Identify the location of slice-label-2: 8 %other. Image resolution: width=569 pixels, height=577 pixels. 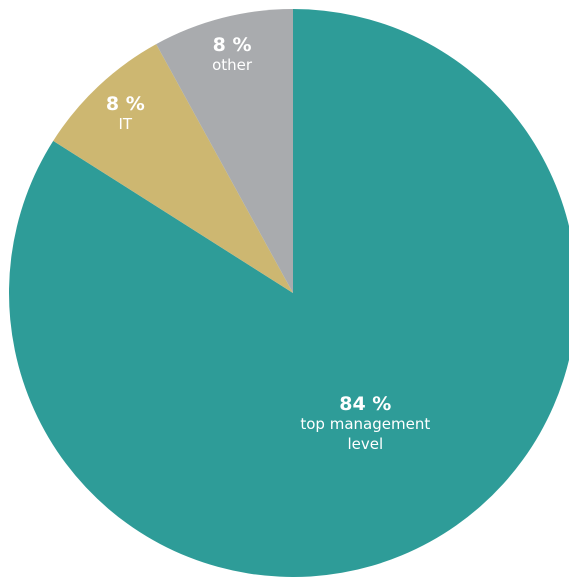
(232, 54).